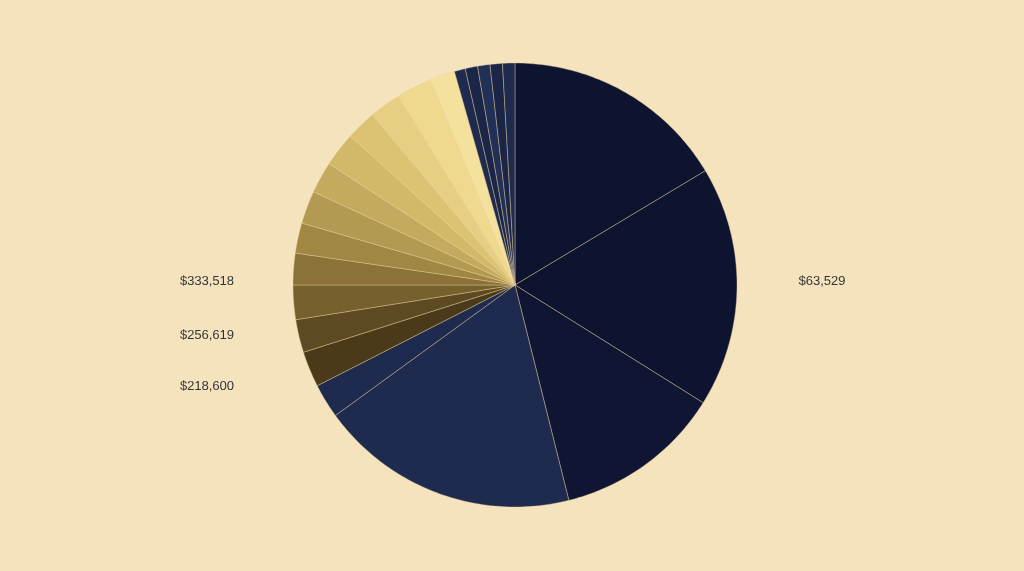 The width and height of the screenshot is (1024, 571). I want to click on text: $218,600, so click(207, 386).